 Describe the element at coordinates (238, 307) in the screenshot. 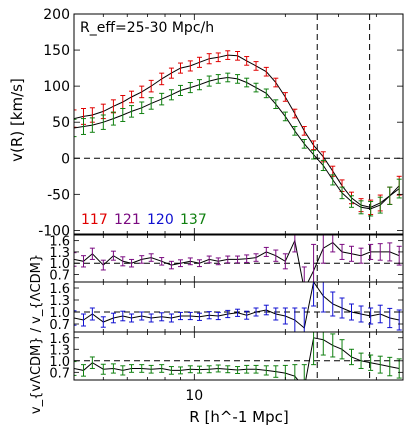

I see `ratio-series-120-series` at that location.